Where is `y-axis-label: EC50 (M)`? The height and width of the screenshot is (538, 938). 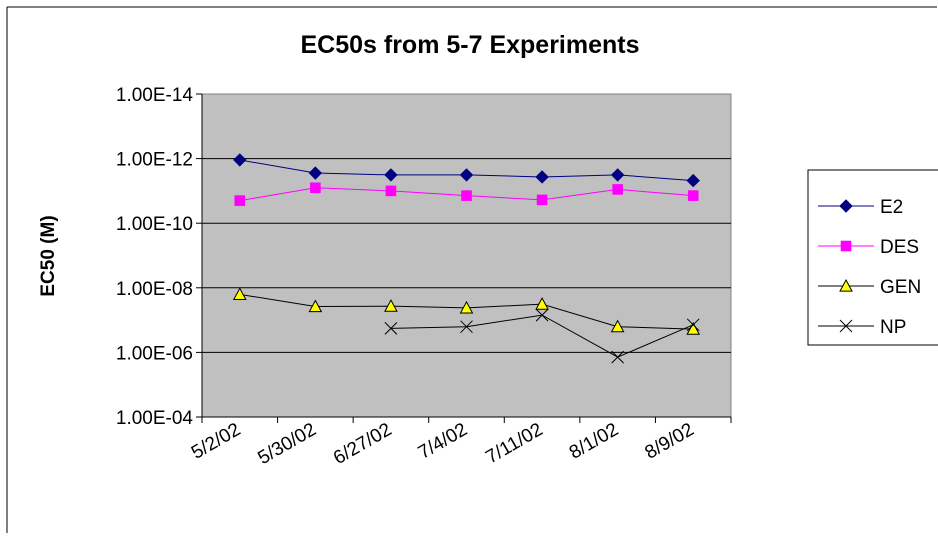 y-axis-label: EC50 (M) is located at coordinates (48, 255).